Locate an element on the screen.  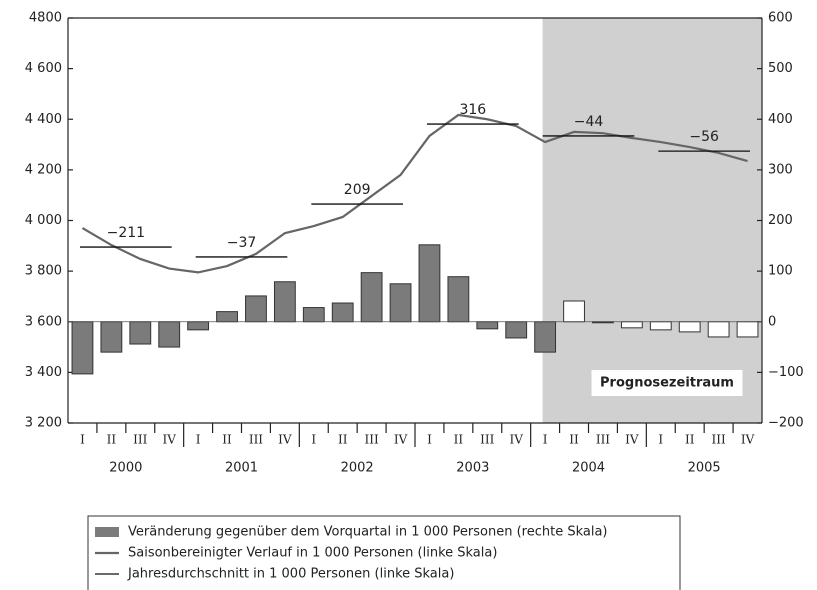
y-tick-label: 3 600 is located at coordinates (43, 321).